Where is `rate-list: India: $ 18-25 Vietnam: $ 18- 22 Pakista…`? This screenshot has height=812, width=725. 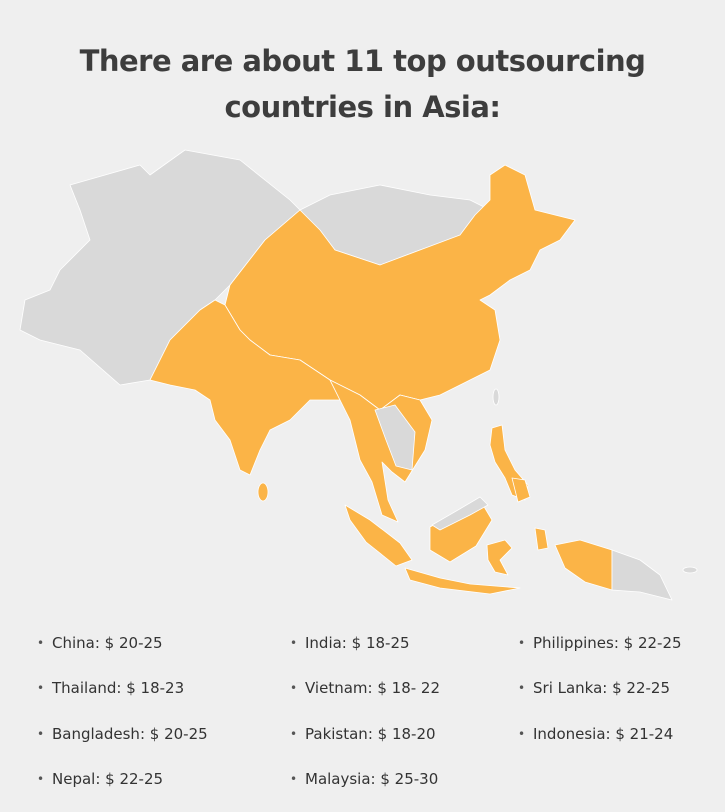 rate-list: India: $ 18-25 Vietnam: $ 18- 22 Pakista… is located at coordinates (365, 720).